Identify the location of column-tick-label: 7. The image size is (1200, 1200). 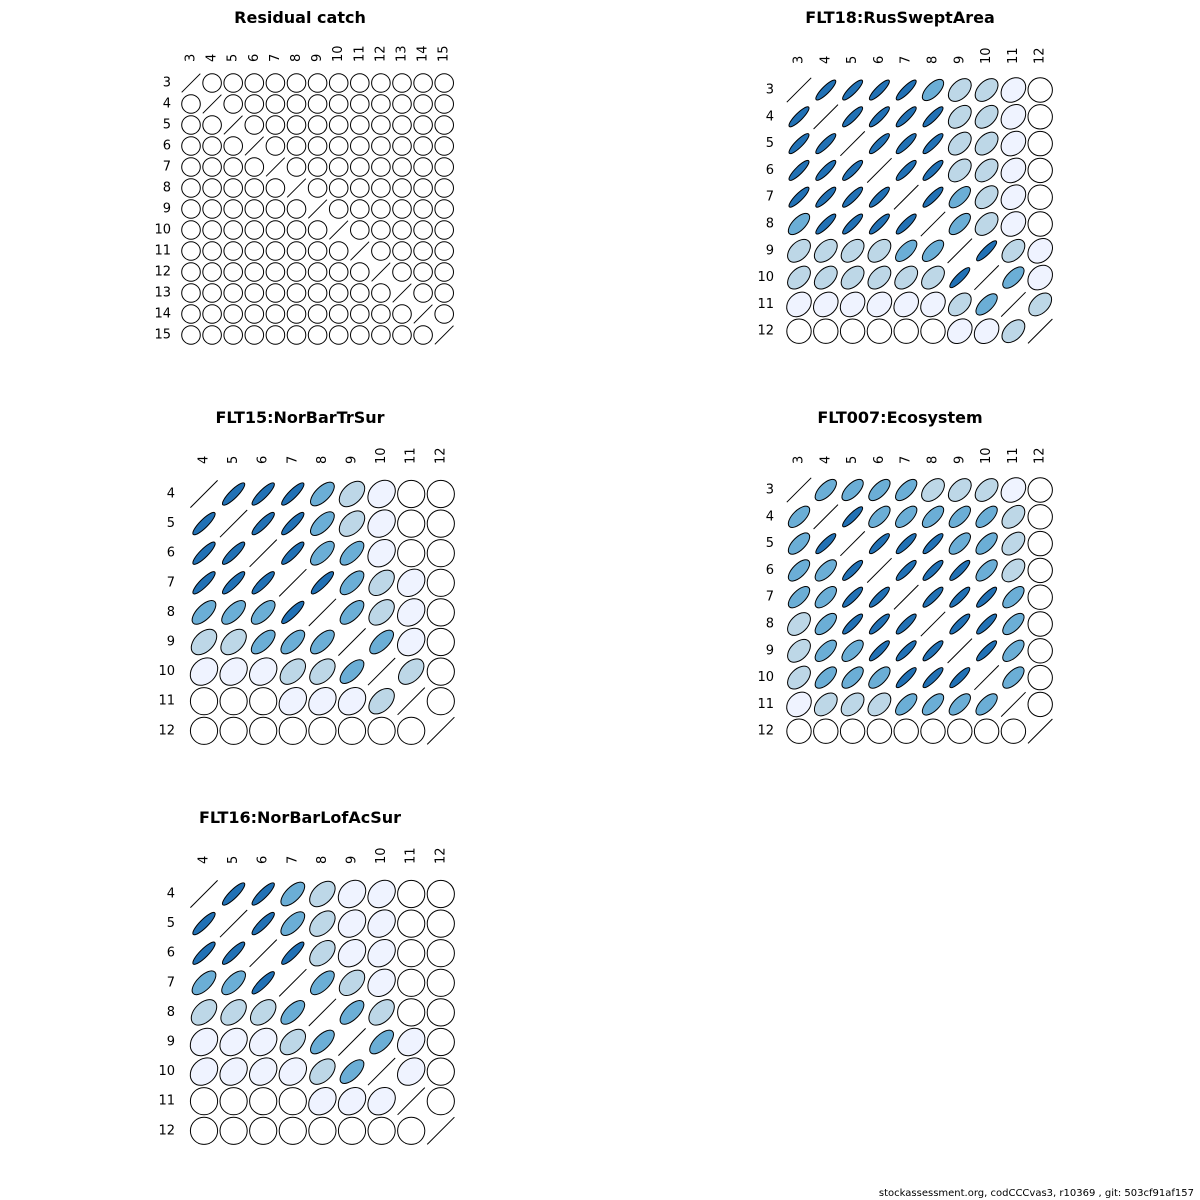
(292, 460).